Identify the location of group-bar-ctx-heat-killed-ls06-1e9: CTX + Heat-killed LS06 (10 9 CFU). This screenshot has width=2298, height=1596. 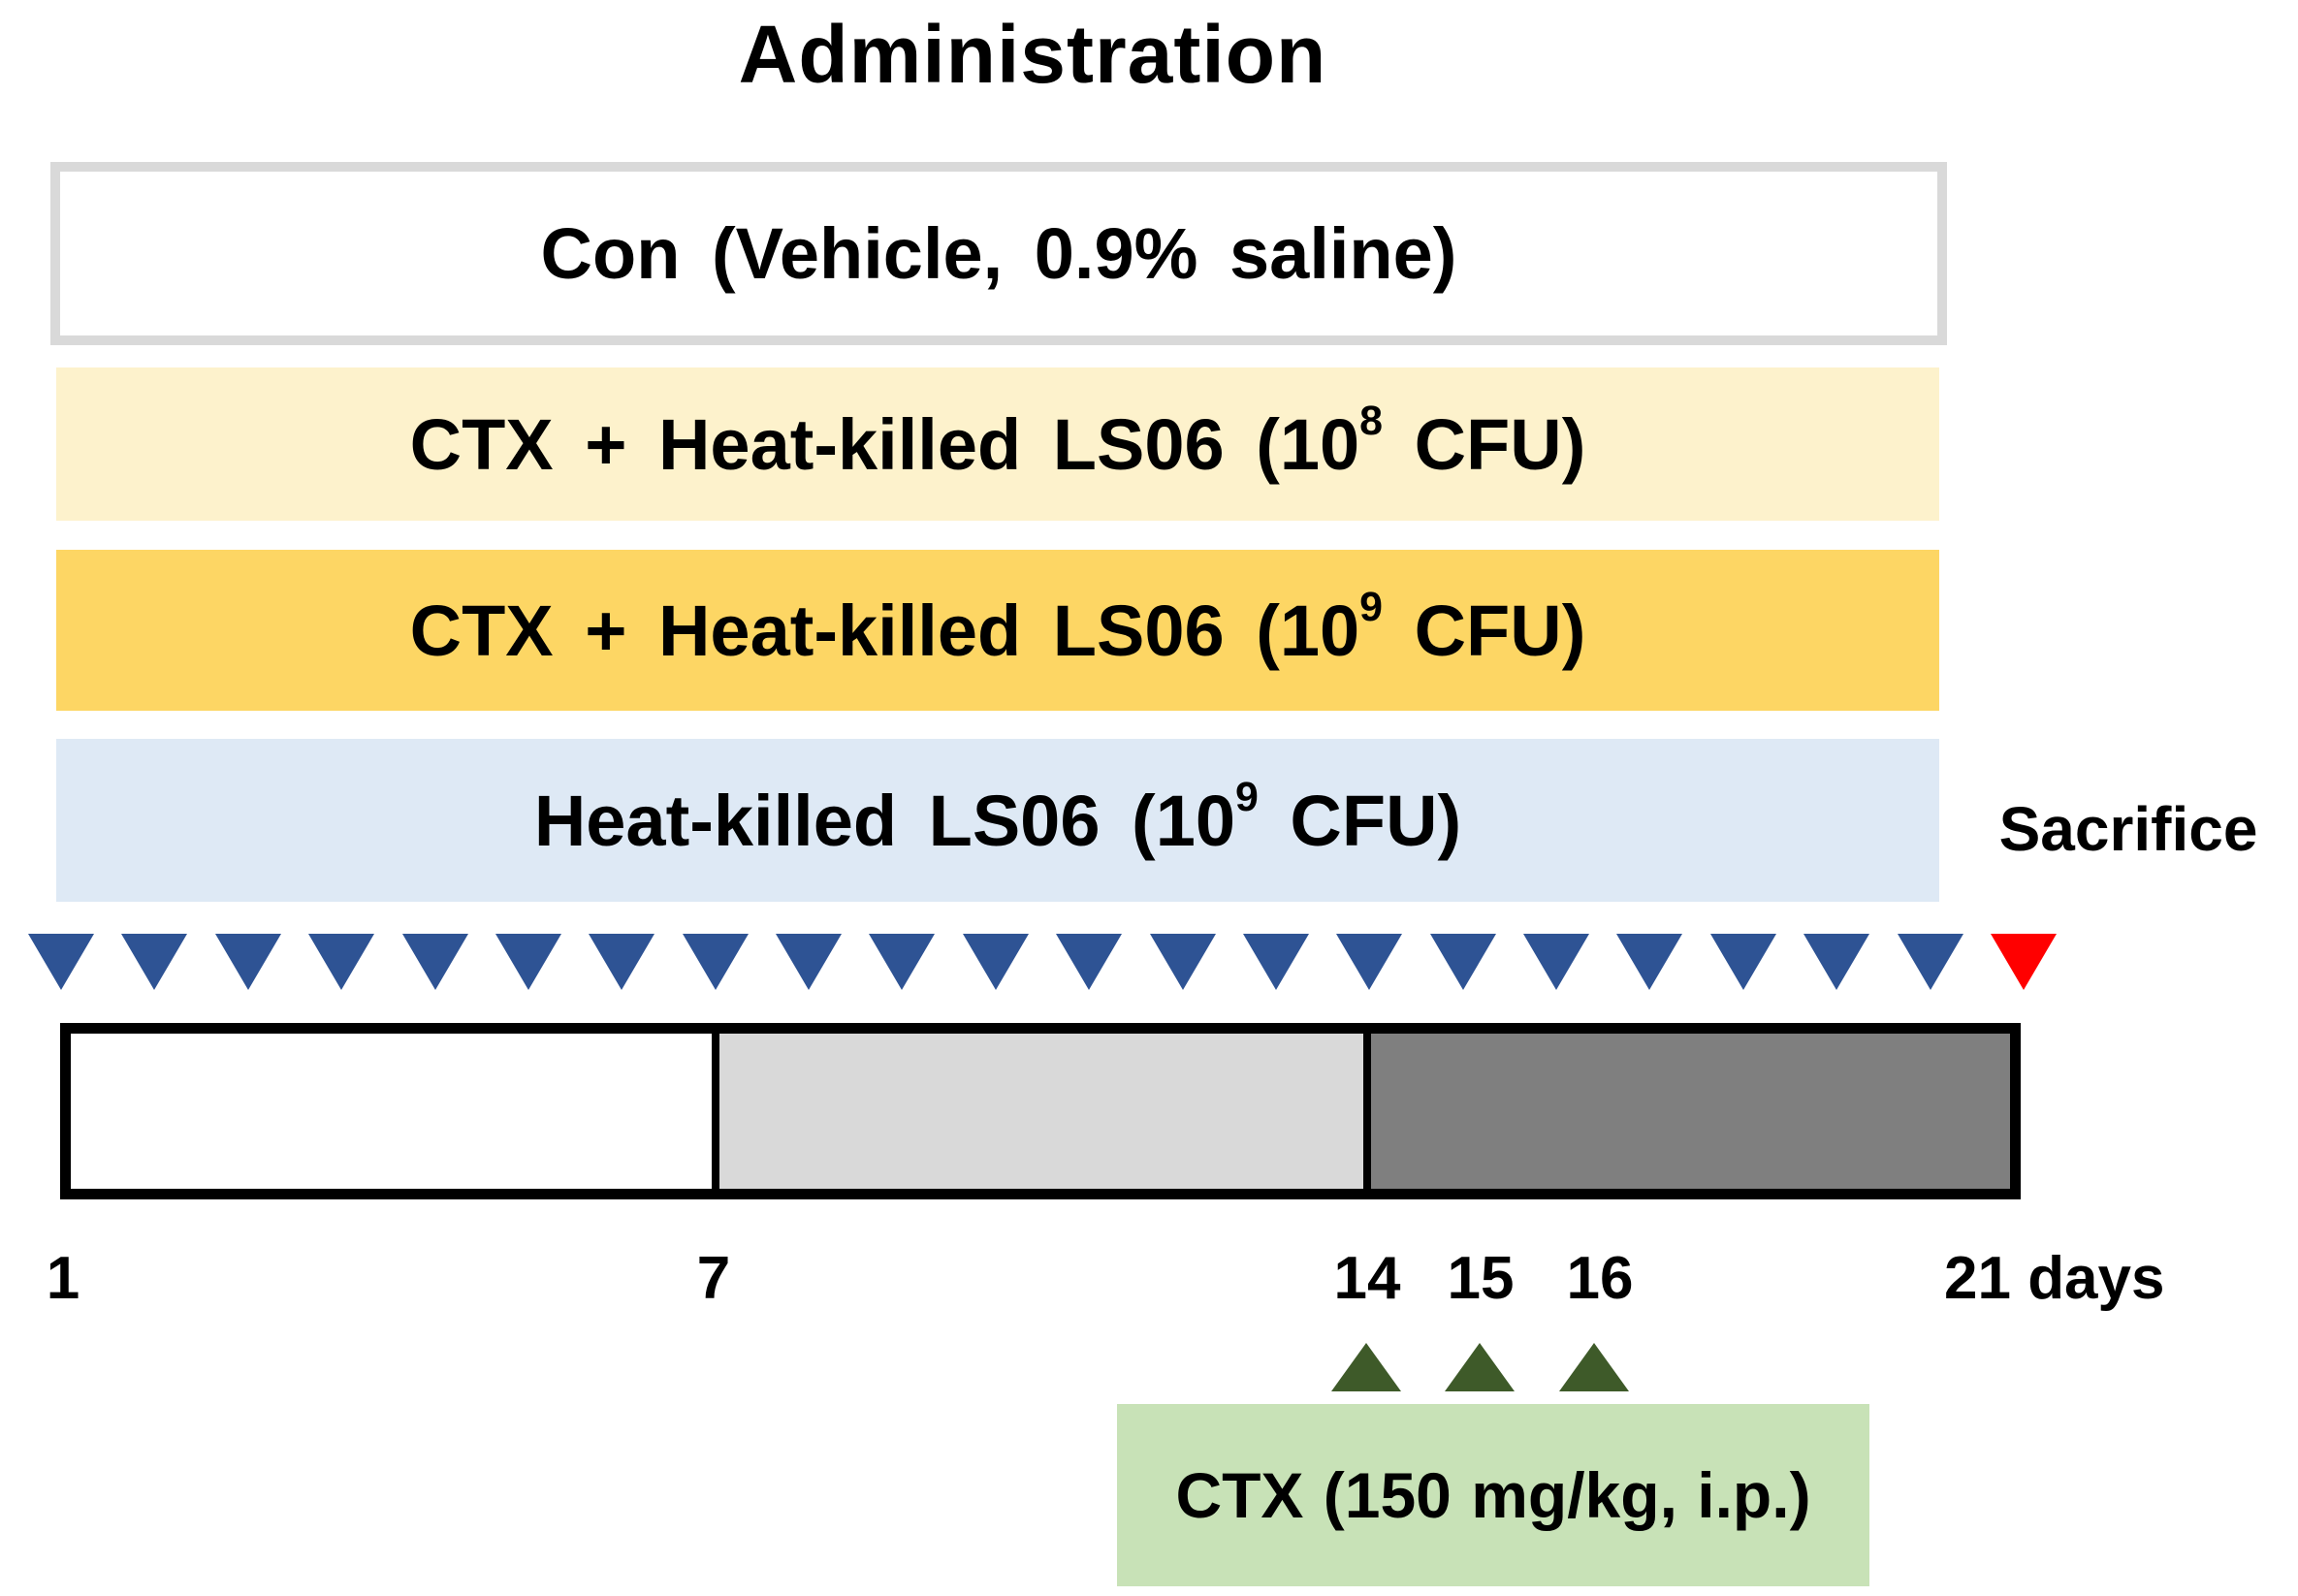
(997, 630).